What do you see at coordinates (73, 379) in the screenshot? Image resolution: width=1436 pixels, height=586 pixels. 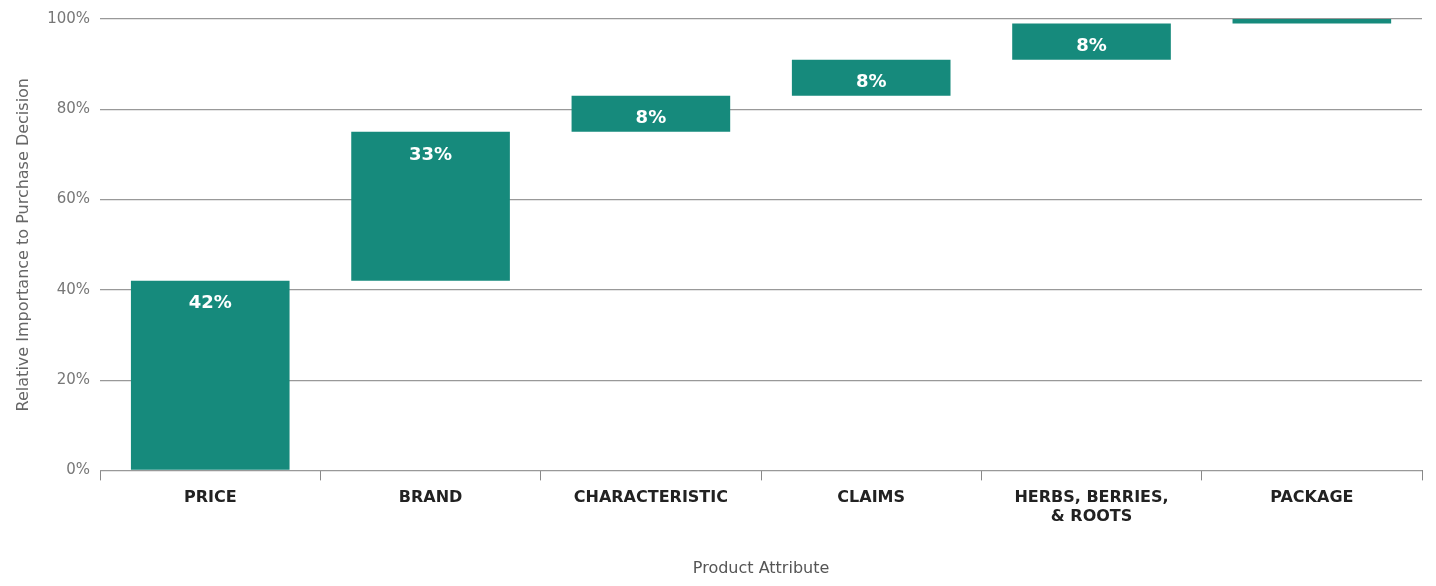 I see `y-tick-label: 20%` at bounding box center [73, 379].